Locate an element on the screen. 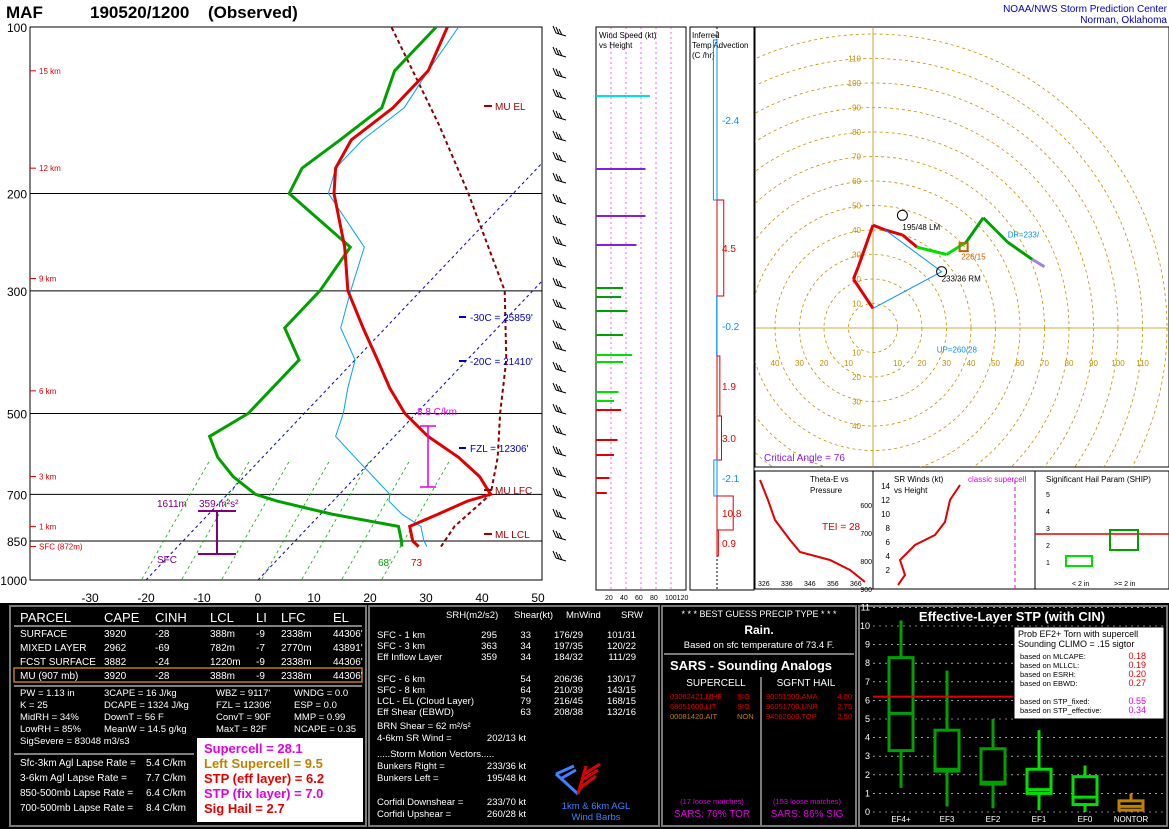  storm-motion-value: 195/48 kt is located at coordinates (506, 778).